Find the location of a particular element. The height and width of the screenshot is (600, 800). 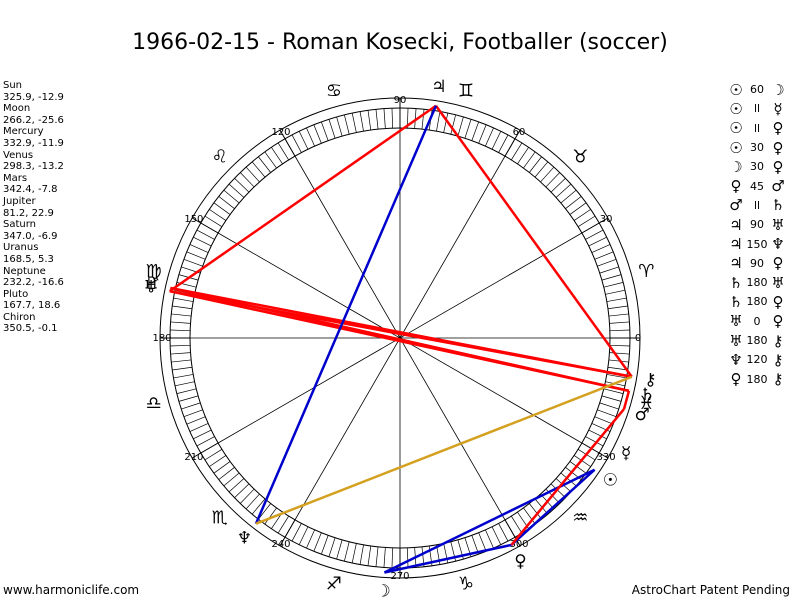

aspect-planet-1: ♅ is located at coordinates (736, 340).